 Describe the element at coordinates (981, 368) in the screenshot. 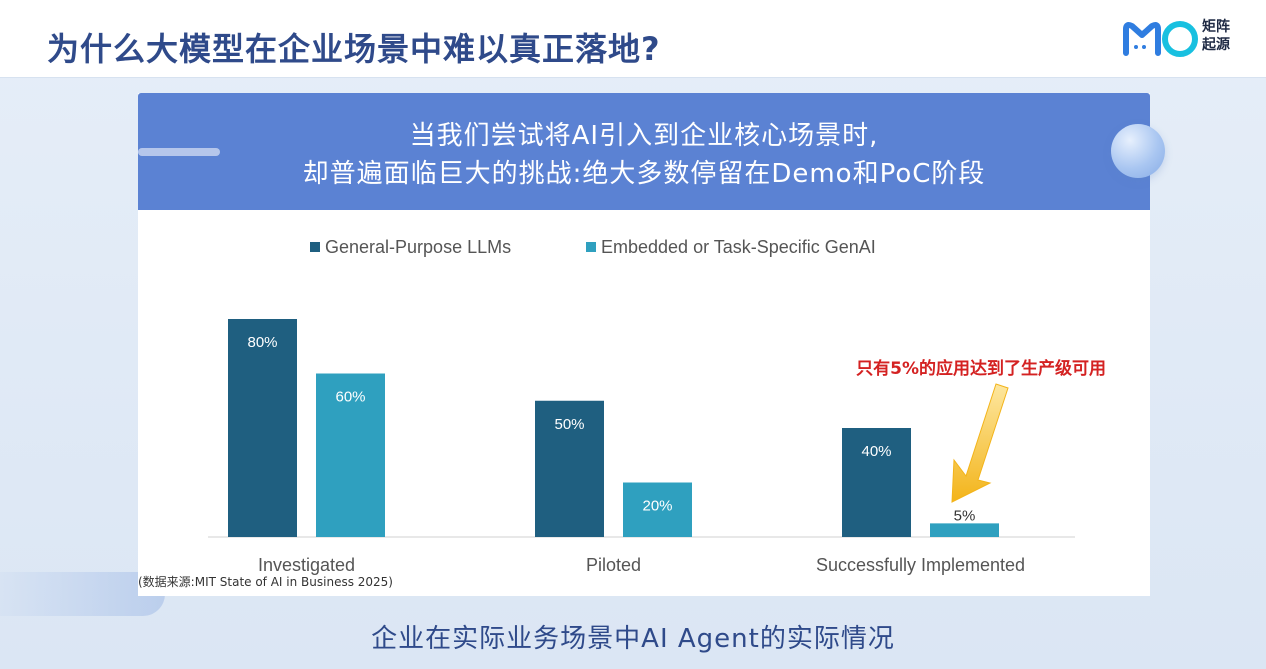

I see `annotation-text: 只有5%的应用达到了生产级可用` at that location.